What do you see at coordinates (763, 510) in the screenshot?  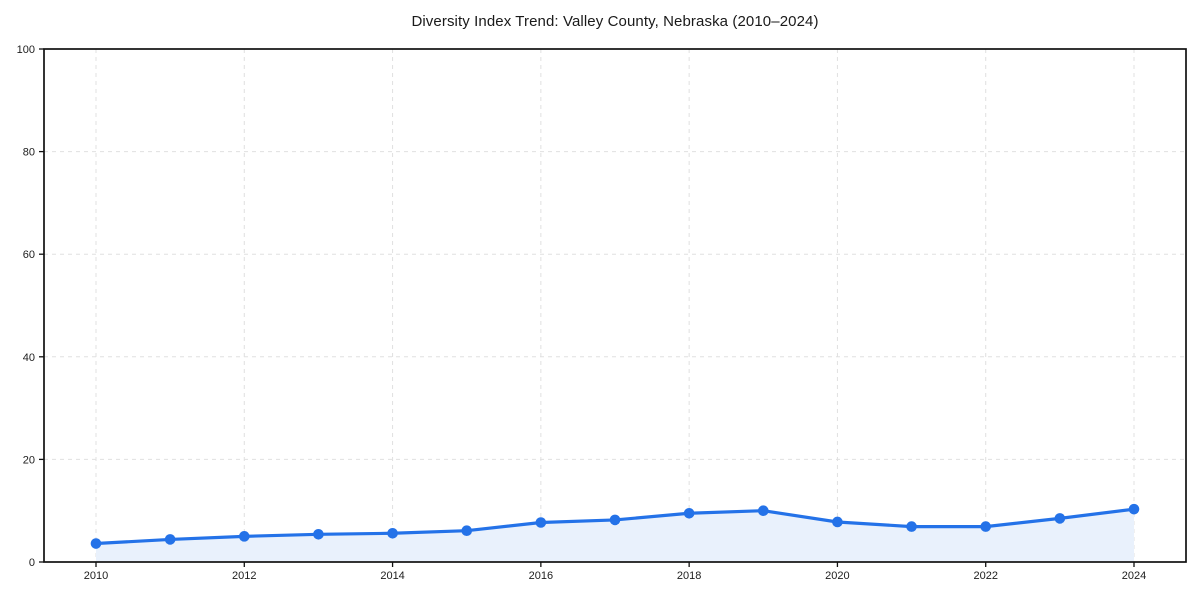 I see `data-point-2019` at bounding box center [763, 510].